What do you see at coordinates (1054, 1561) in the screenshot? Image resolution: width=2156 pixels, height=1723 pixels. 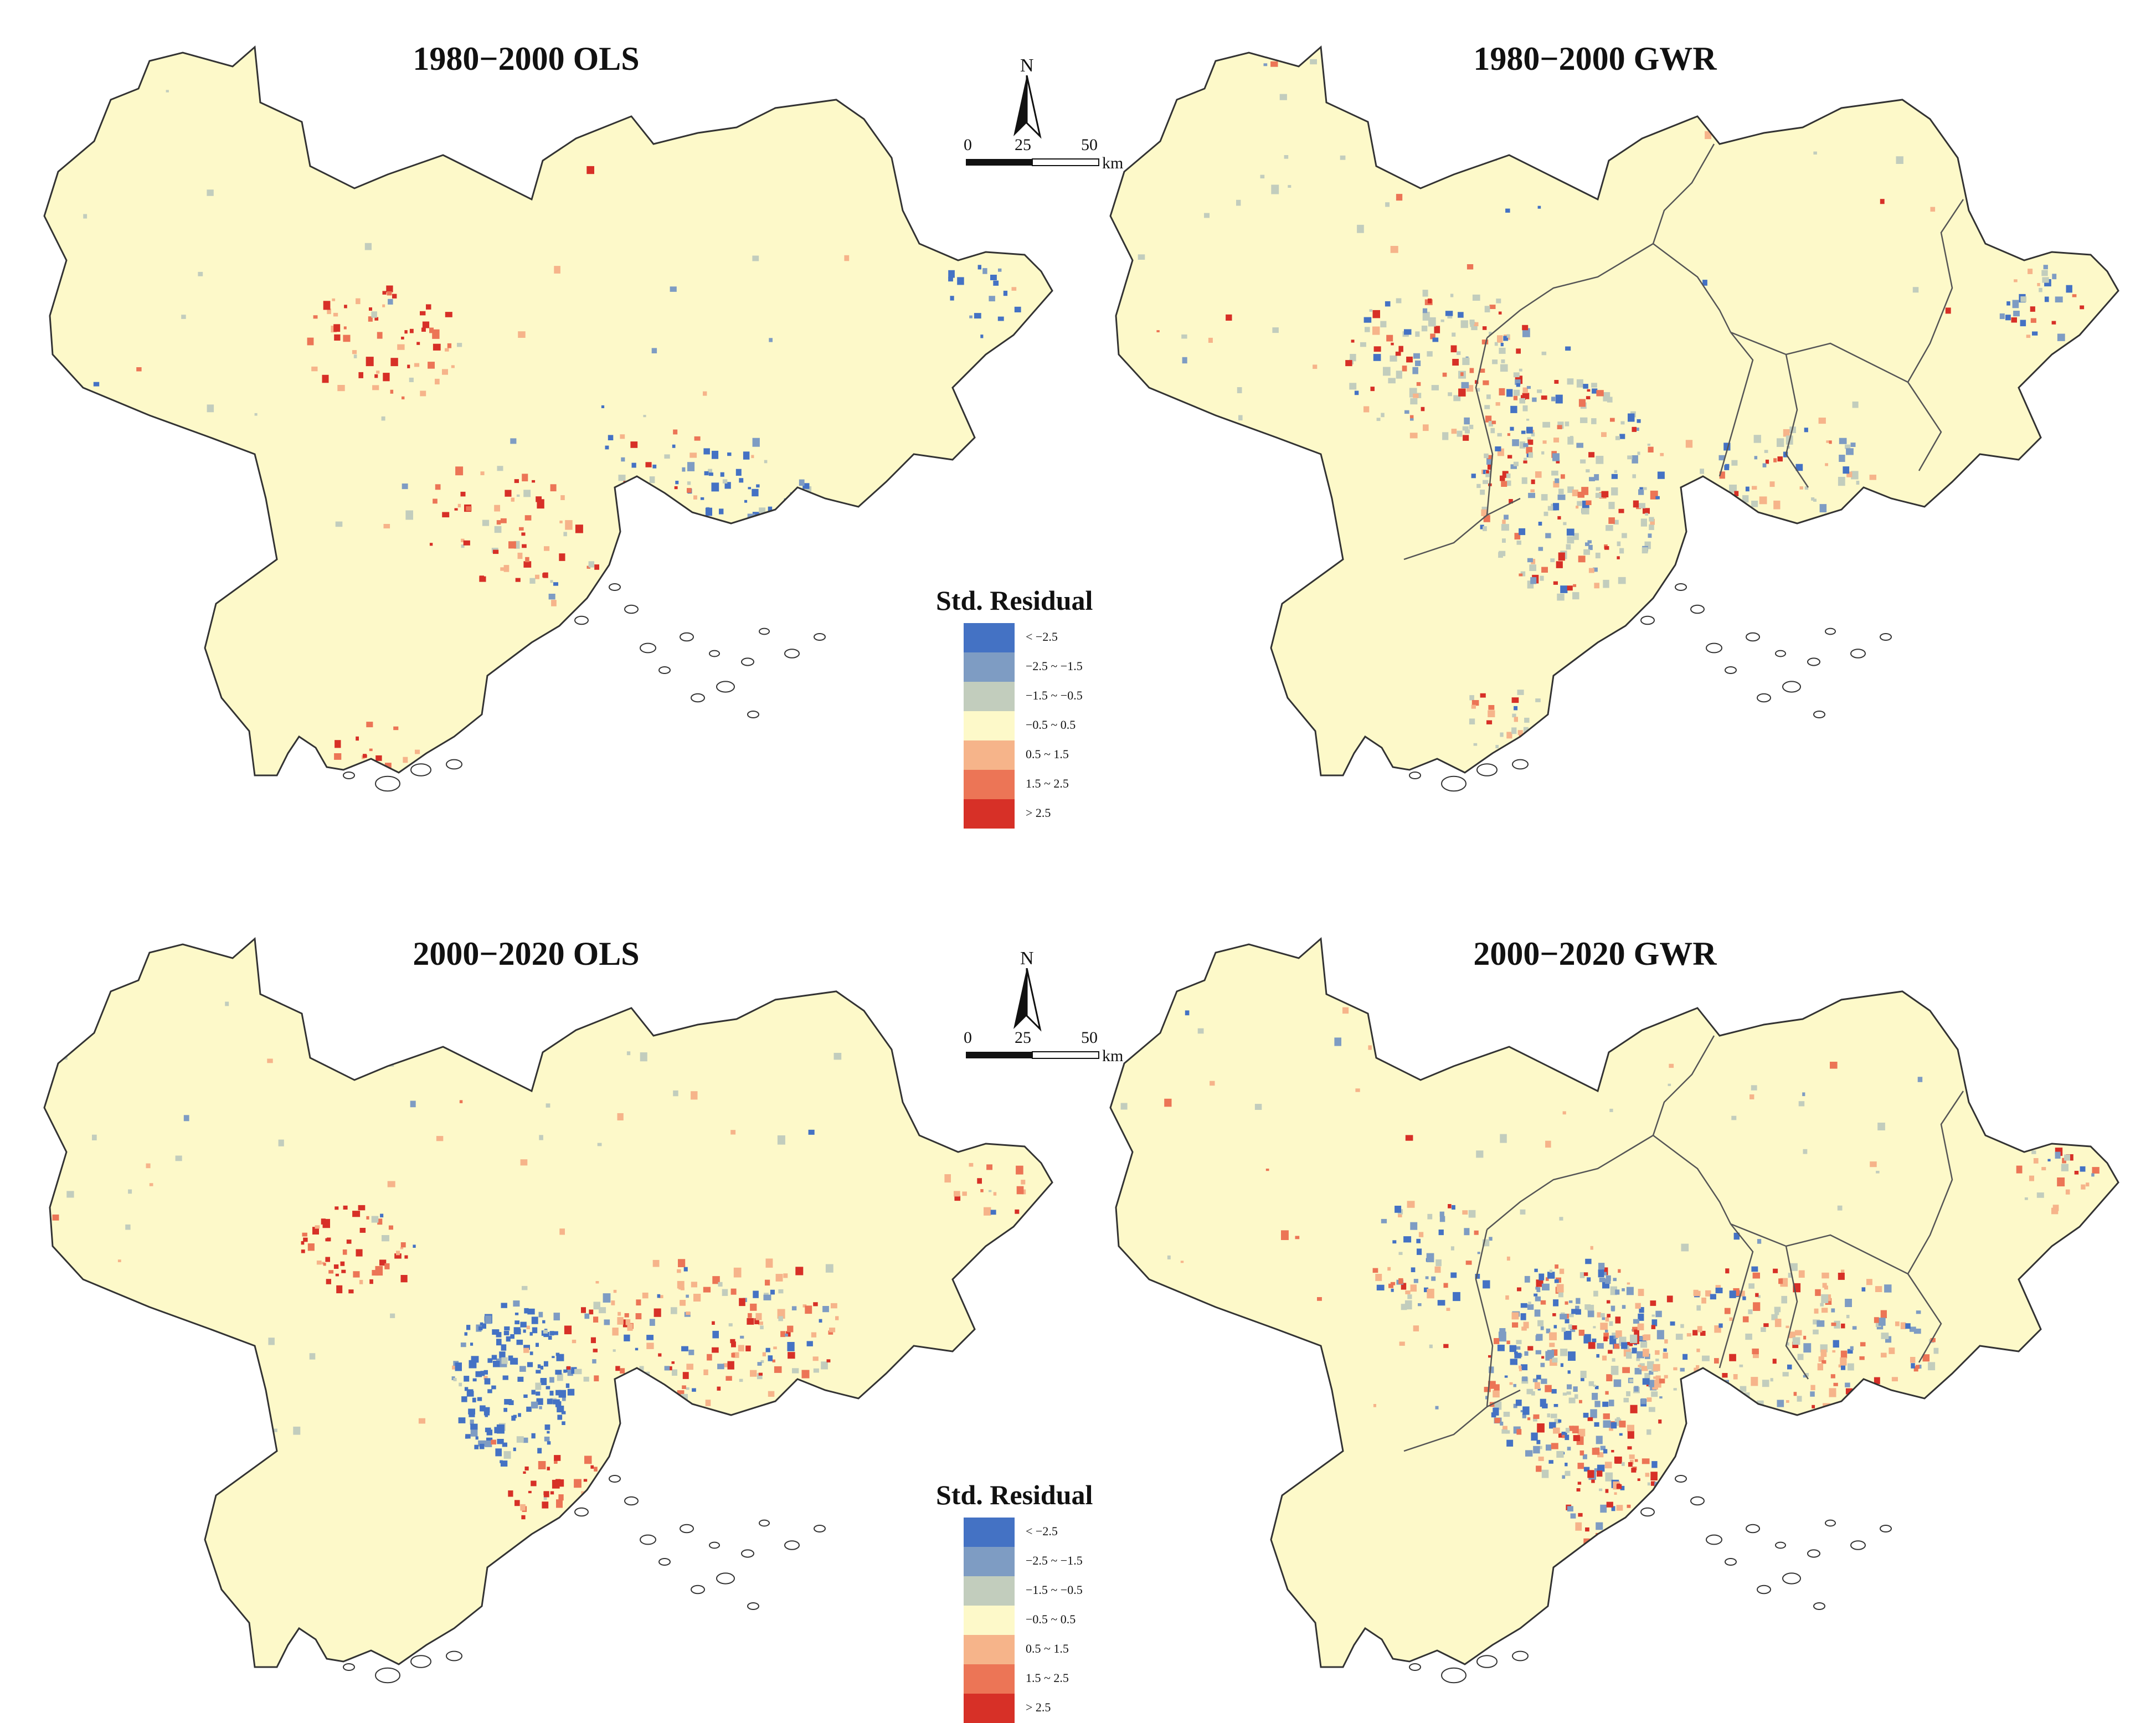 I see `legend-label: −2.5 ~ −1.5` at bounding box center [1054, 1561].